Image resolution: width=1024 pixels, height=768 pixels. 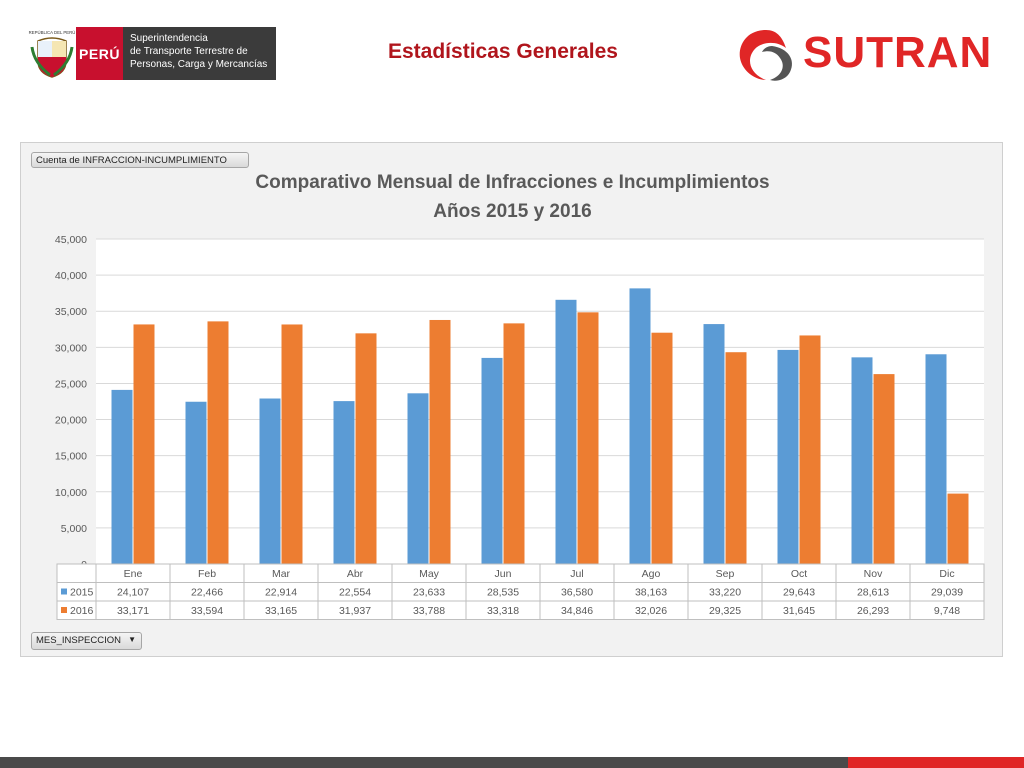 I want to click on axis-field-label: MES_INSPECCION, so click(x=78, y=640).